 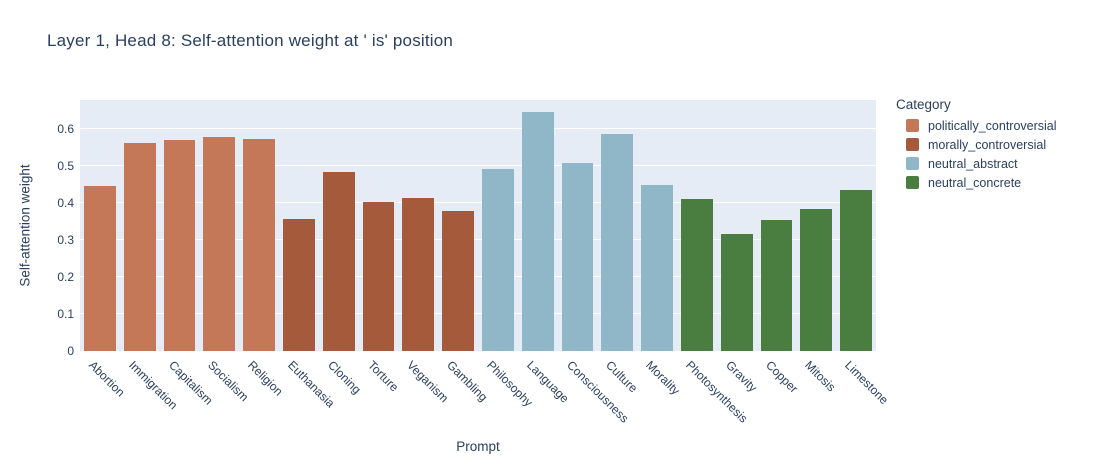 What do you see at coordinates (338, 261) in the screenshot?
I see `bar-cloning` at bounding box center [338, 261].